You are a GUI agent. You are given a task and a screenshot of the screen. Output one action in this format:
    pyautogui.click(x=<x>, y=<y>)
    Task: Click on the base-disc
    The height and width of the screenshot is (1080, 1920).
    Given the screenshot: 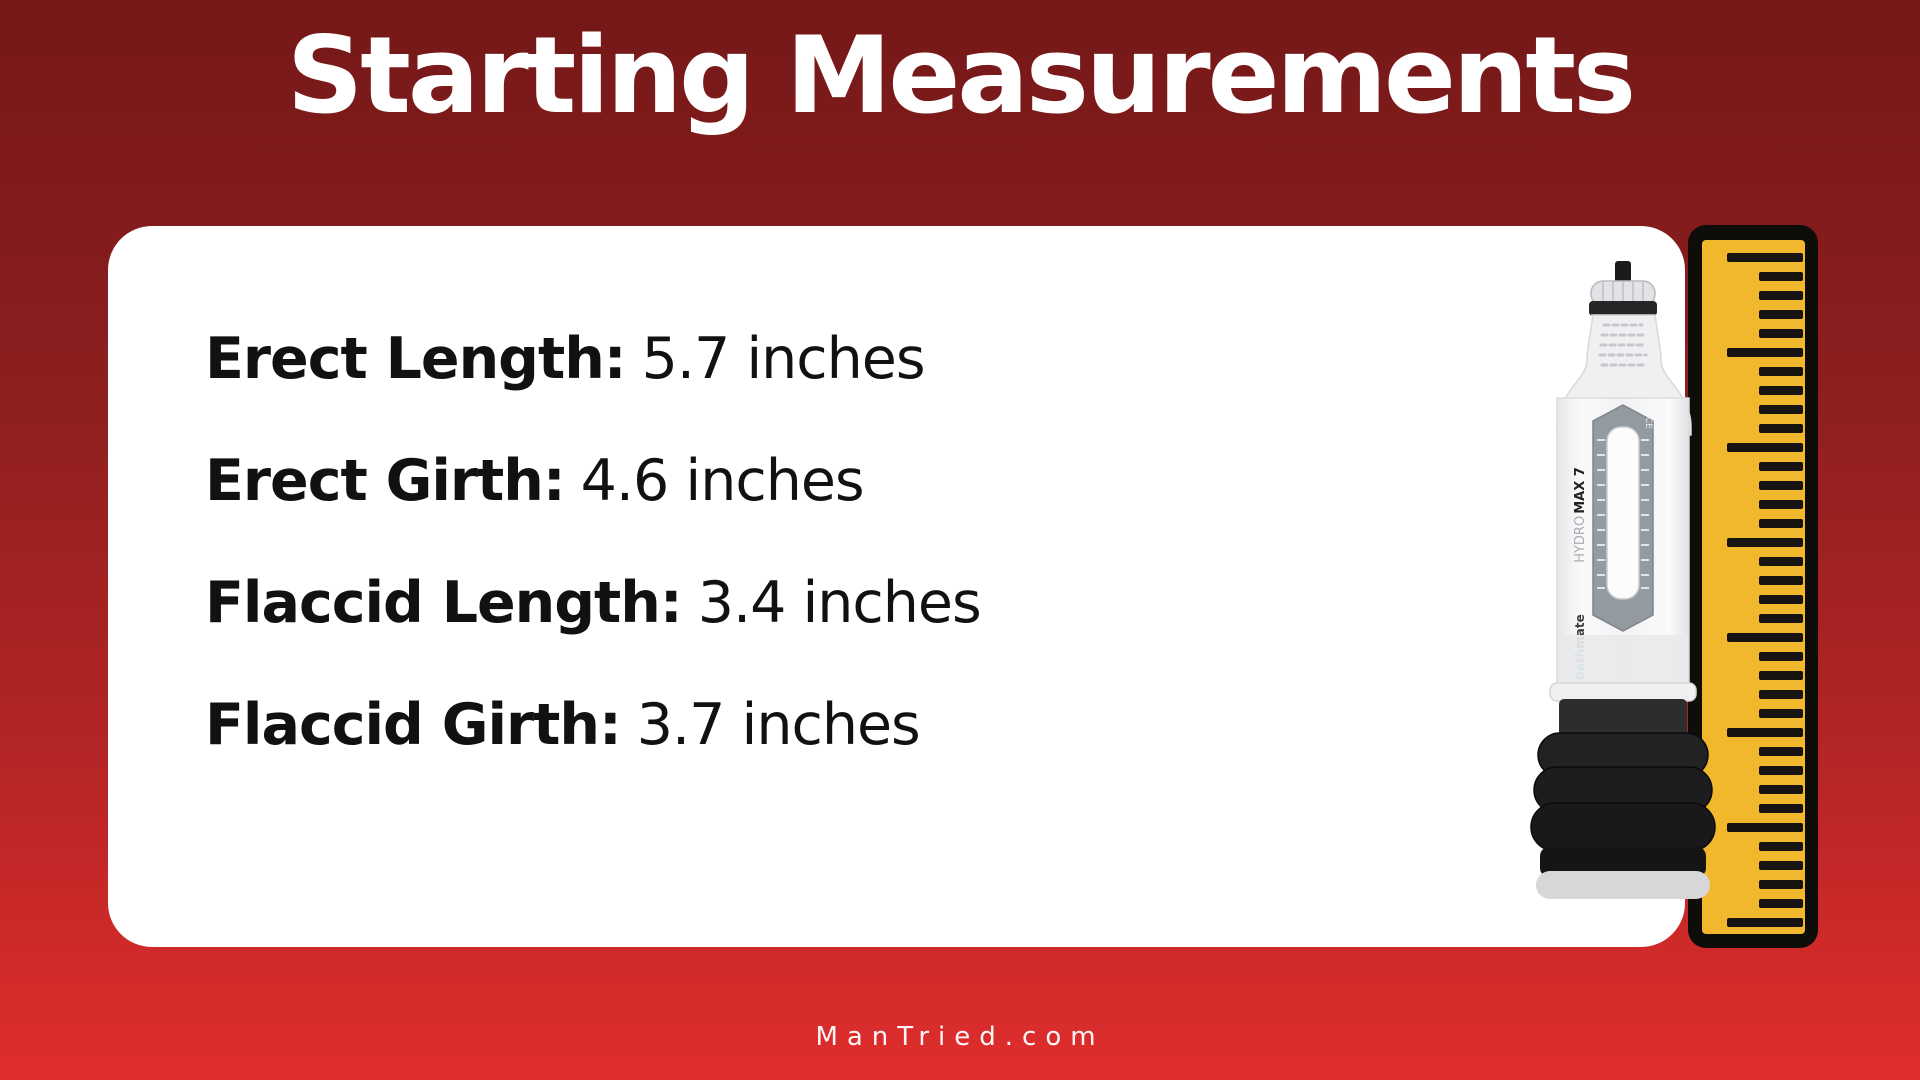 What is the action you would take?
    pyautogui.click(x=1623, y=885)
    